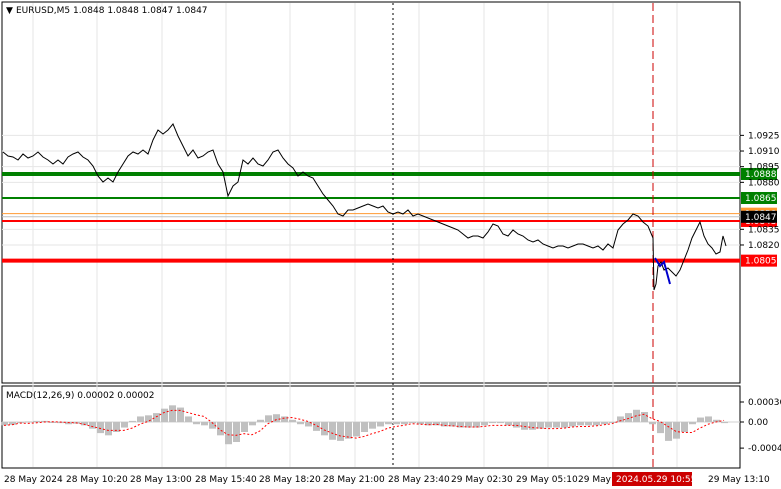  Describe the element at coordinates (662, 271) in the screenshot. I see `trend-segment-line` at that location.